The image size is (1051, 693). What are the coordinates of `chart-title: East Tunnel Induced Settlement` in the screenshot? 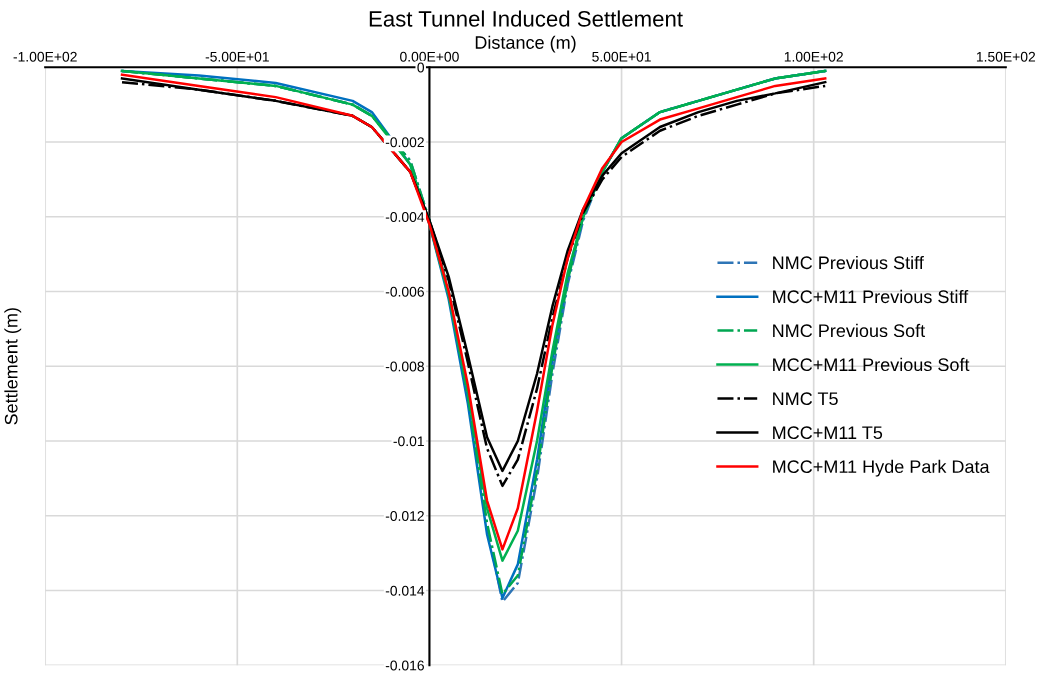 It's located at (526, 18).